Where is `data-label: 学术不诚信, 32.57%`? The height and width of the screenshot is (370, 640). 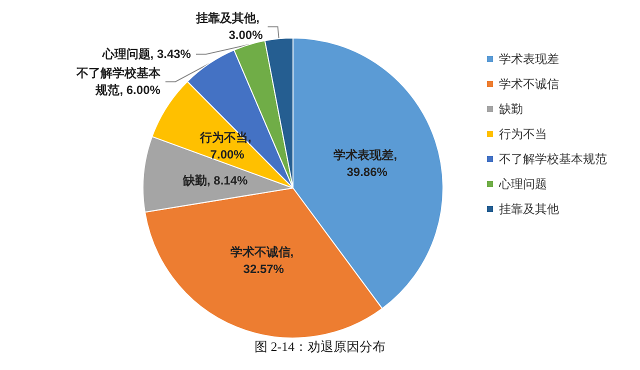 data-label: 学术不诚信, 32.57% is located at coordinates (263, 260).